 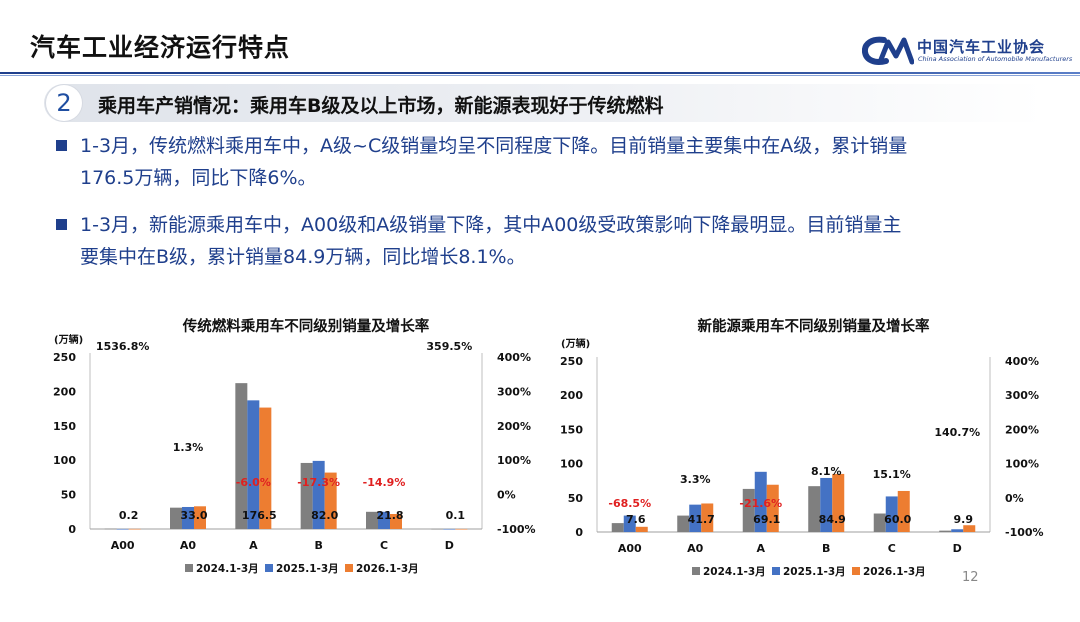 I want to click on bullet-2-line-2: 要集中在B级，累计销量84.9万辆，同比增长8.1%。, so click(x=303, y=257).